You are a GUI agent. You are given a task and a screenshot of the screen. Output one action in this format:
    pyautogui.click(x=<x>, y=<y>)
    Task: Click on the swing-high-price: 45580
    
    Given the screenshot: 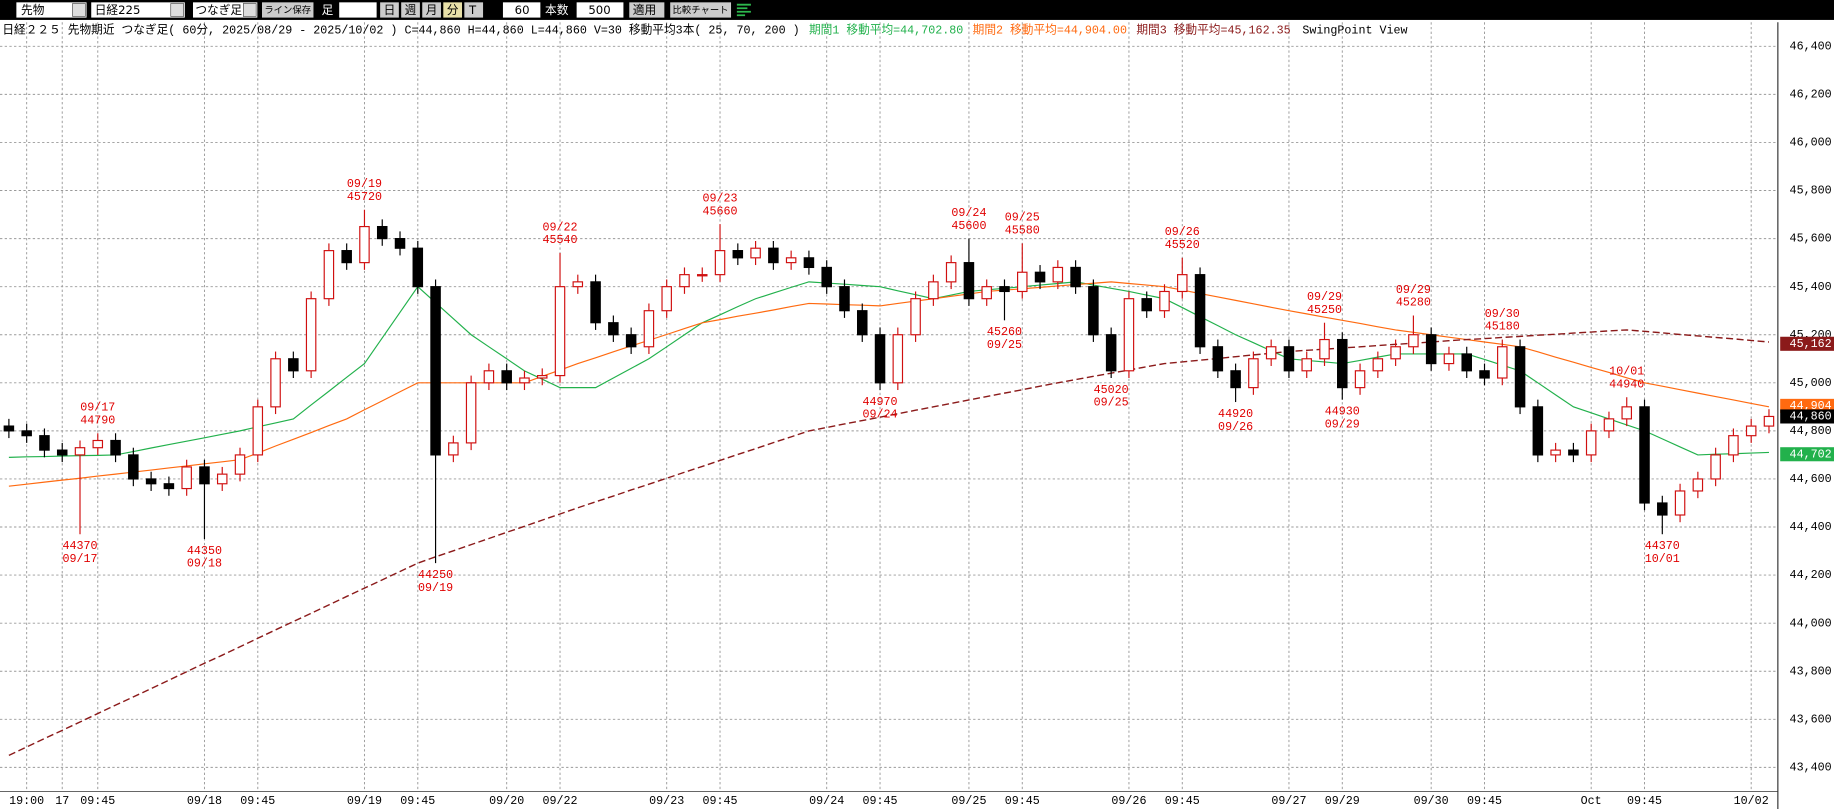 What is the action you would take?
    pyautogui.click(x=1022, y=231)
    